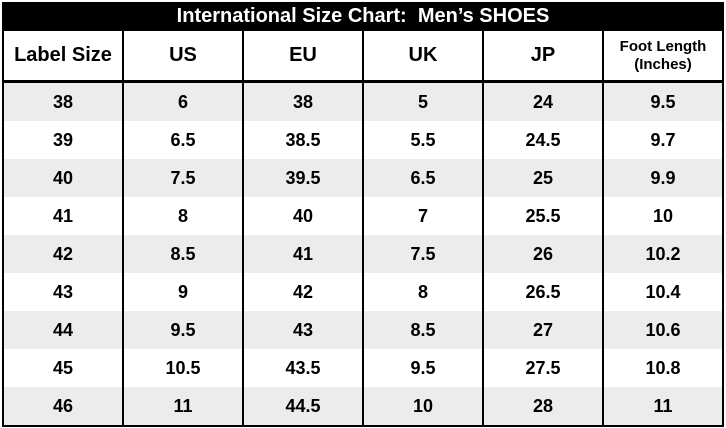 This screenshot has height=428, width=726. I want to click on cell-foot-length: 9.7, so click(663, 140).